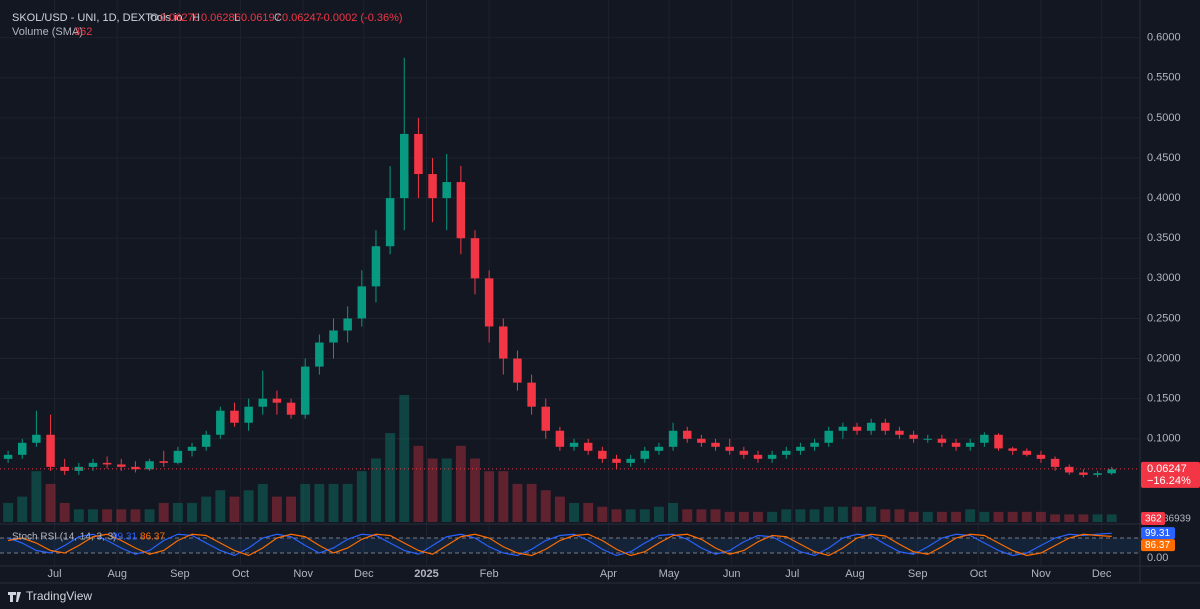 The height and width of the screenshot is (609, 1200). What do you see at coordinates (364, 574) in the screenshot?
I see `x-tick-label: Dec` at bounding box center [364, 574].